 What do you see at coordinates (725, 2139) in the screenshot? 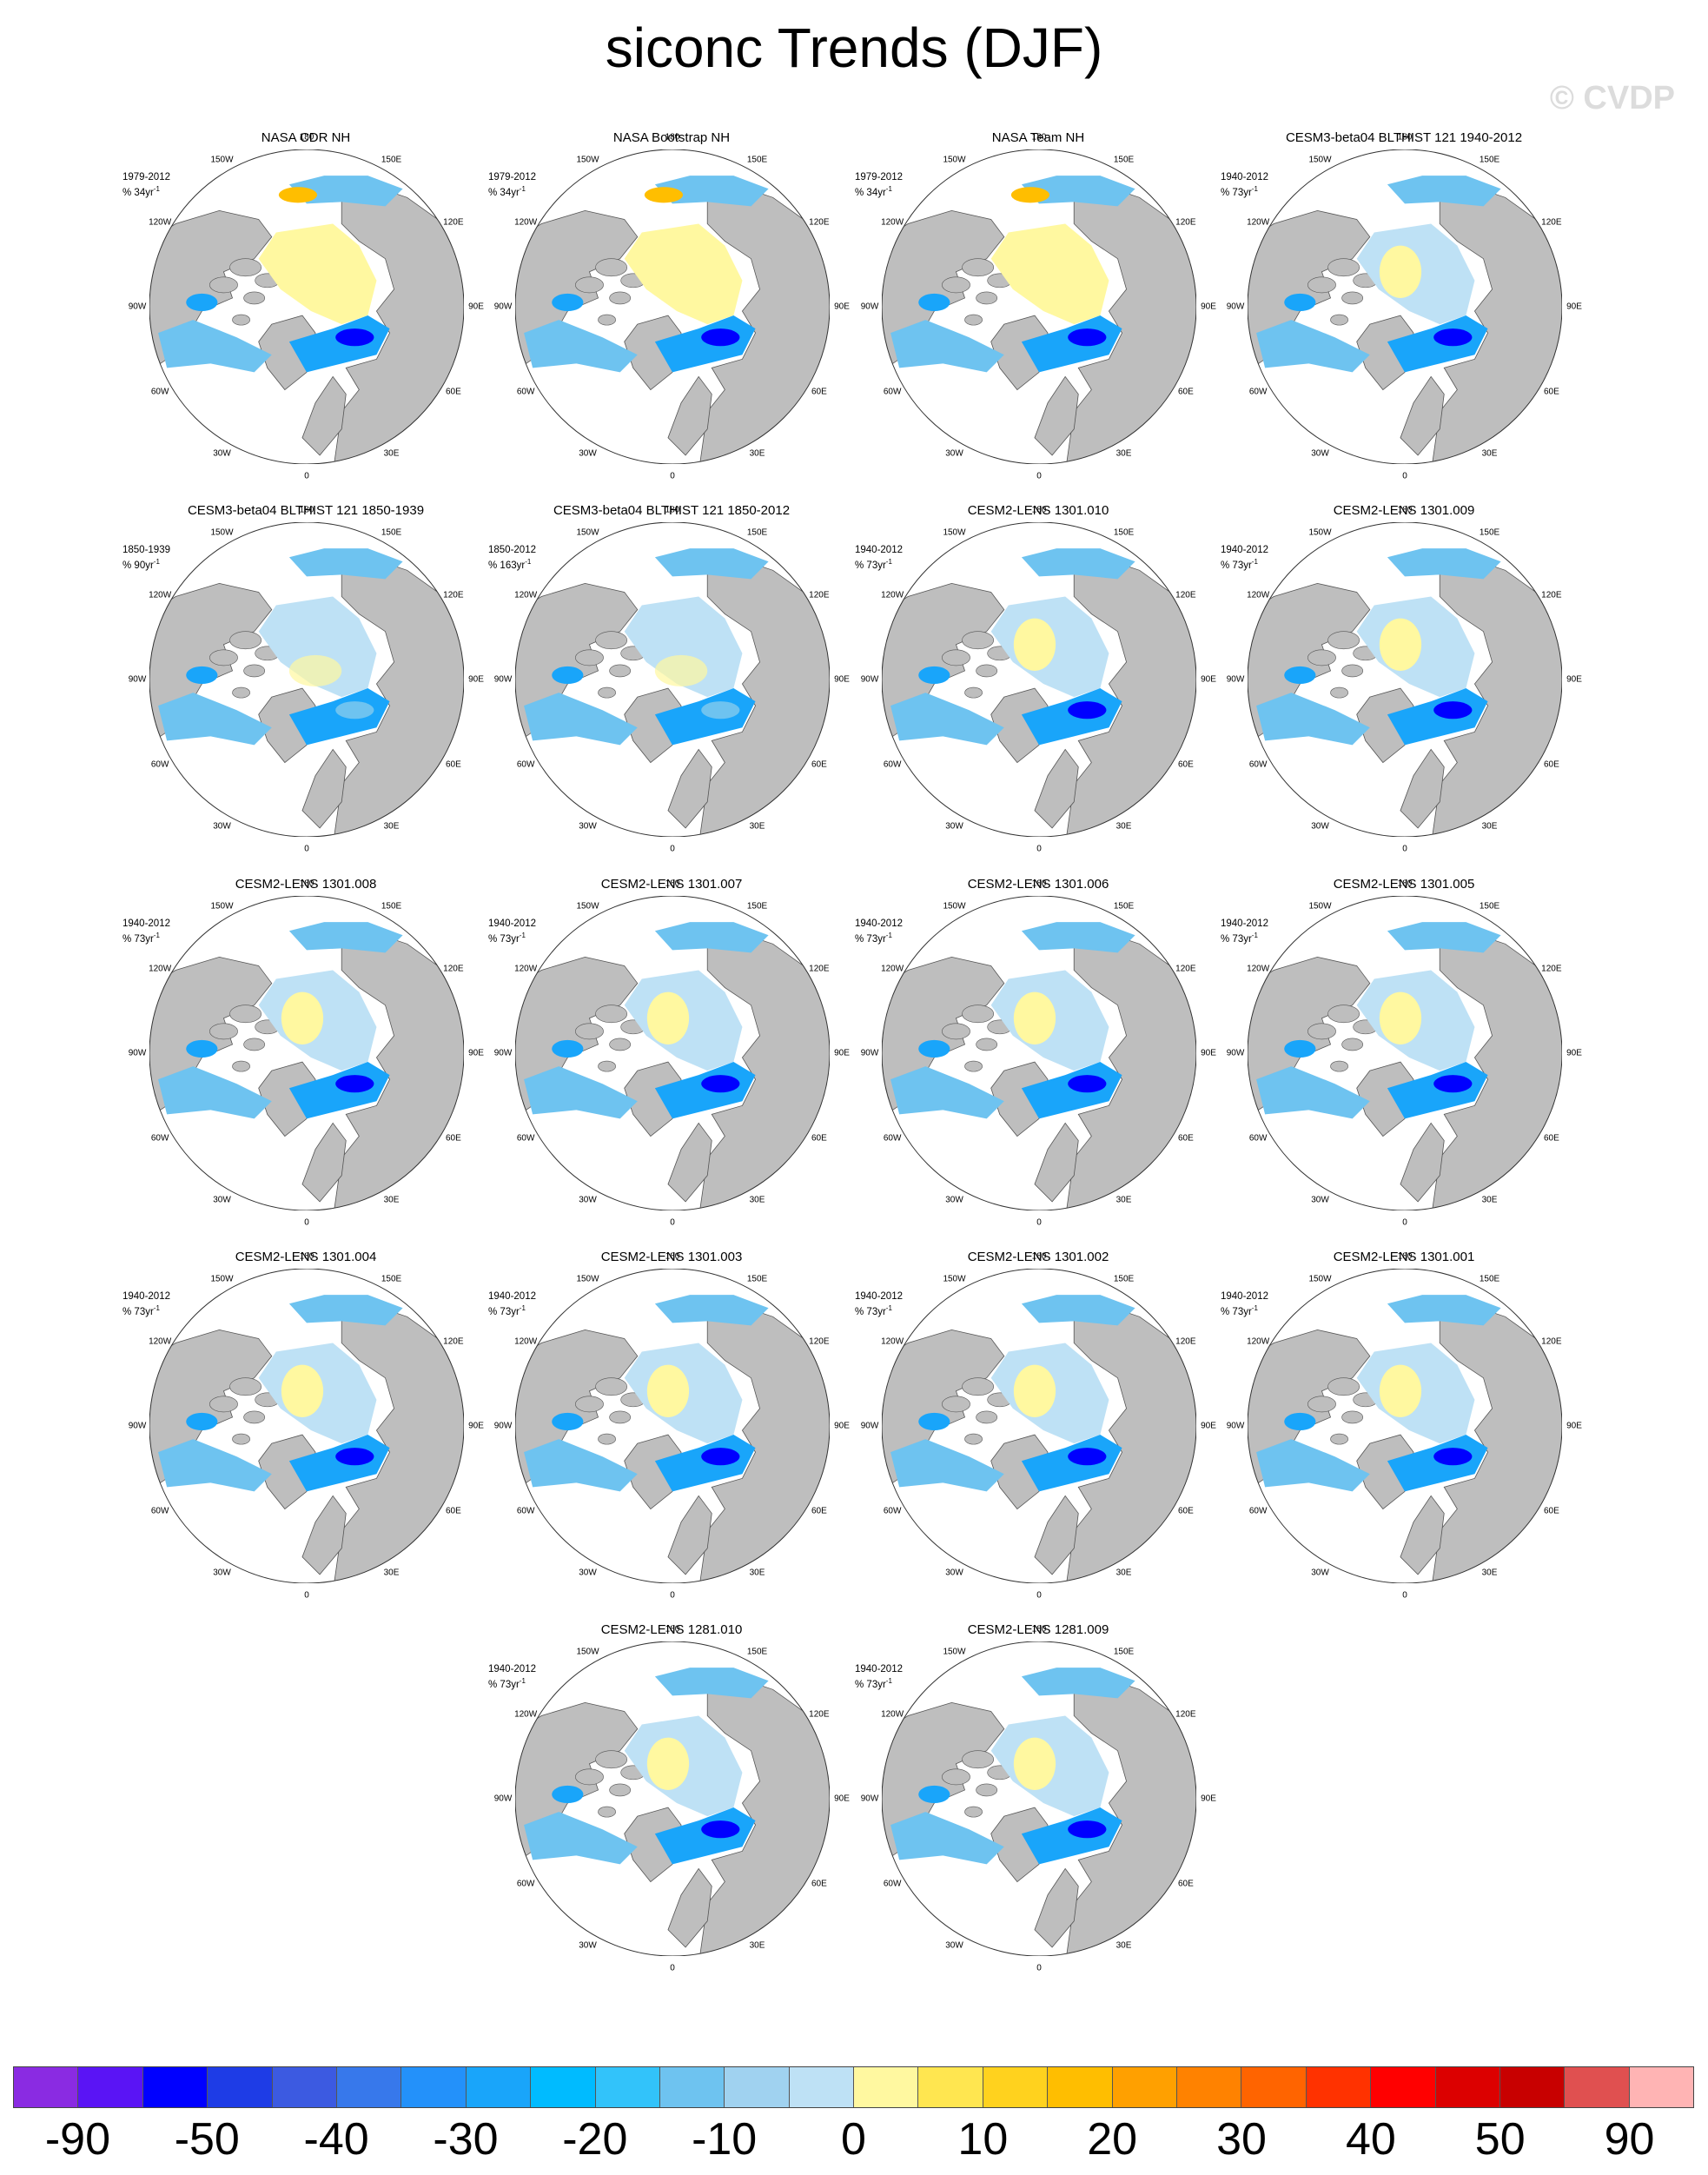
I see `colorbar-tick-label: -10` at bounding box center [725, 2139].